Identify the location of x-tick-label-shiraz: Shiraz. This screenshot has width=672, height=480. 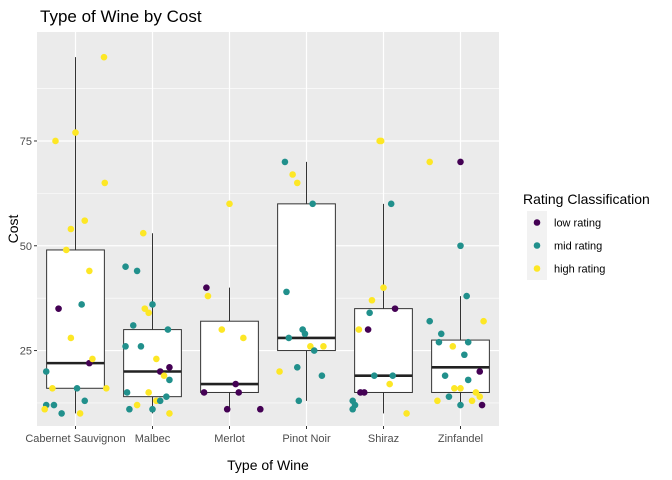
(383, 439).